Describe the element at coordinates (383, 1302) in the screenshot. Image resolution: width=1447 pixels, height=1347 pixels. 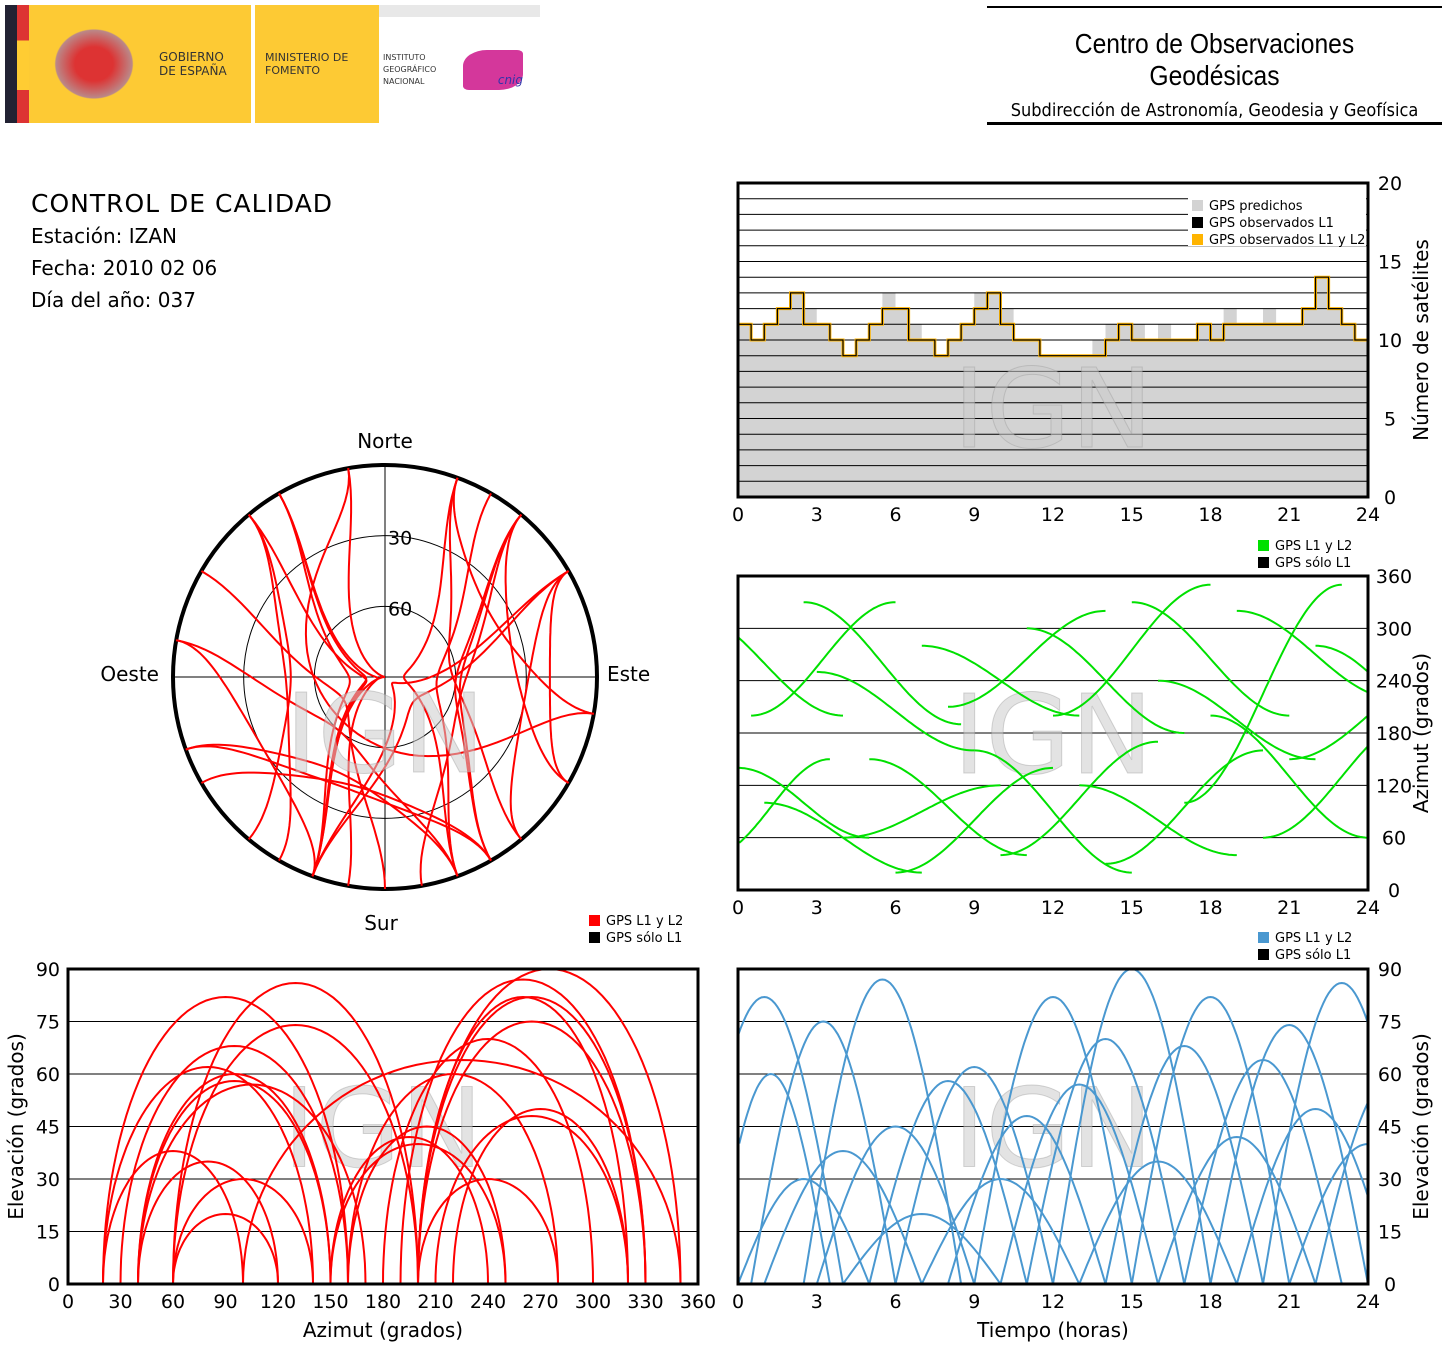
I see `x-tick-label: 180` at that location.